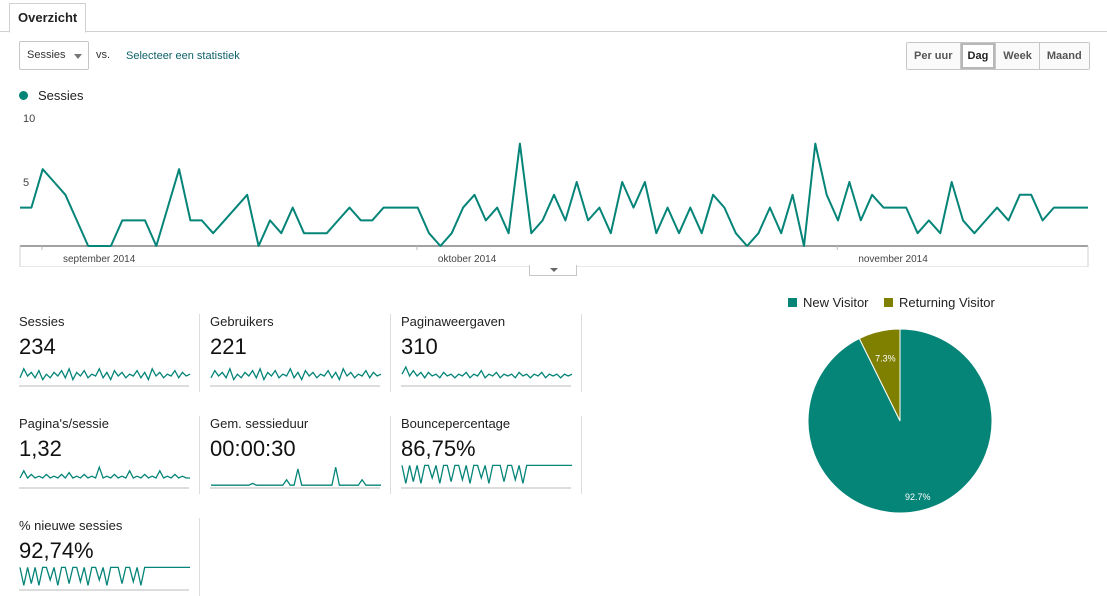  Describe the element at coordinates (300, 455) in the screenshot. I see `metric-tile-sessieduur: Gem. sessieduur 00:00:30` at that location.